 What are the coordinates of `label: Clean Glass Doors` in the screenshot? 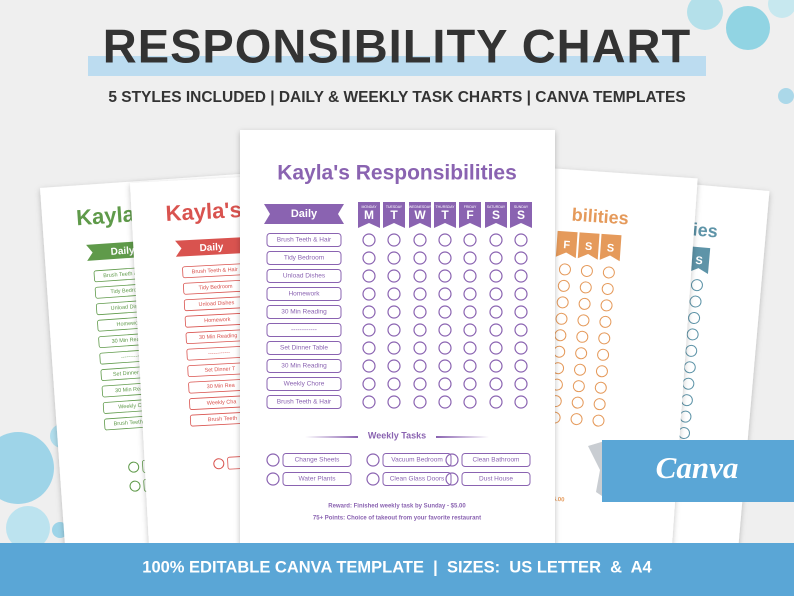 It's located at (417, 479).